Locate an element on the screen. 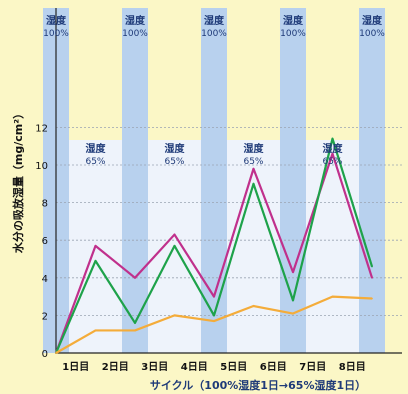  x-tick-label: 4日目 is located at coordinates (194, 367).